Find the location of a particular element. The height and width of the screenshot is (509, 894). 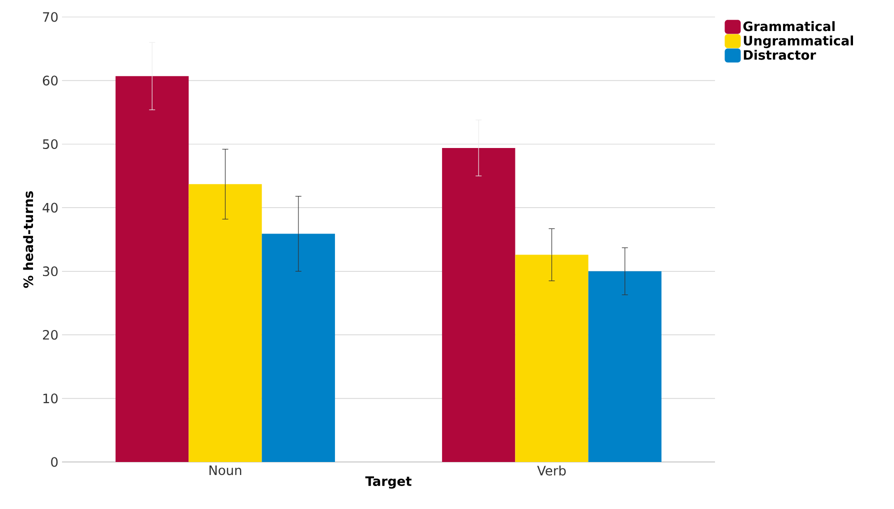

y-tick-label: 10 is located at coordinates (50, 399).